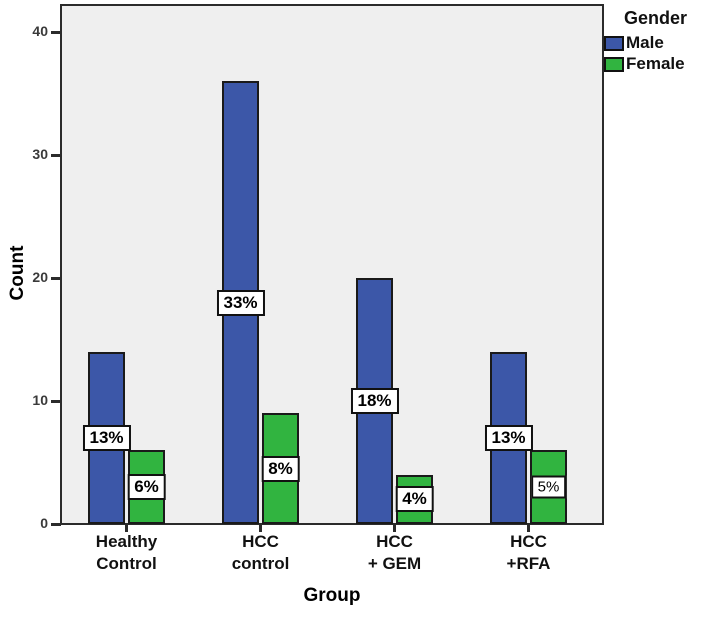  Describe the element at coordinates (40, 400) in the screenshot. I see `y-tick-label: 10` at that location.